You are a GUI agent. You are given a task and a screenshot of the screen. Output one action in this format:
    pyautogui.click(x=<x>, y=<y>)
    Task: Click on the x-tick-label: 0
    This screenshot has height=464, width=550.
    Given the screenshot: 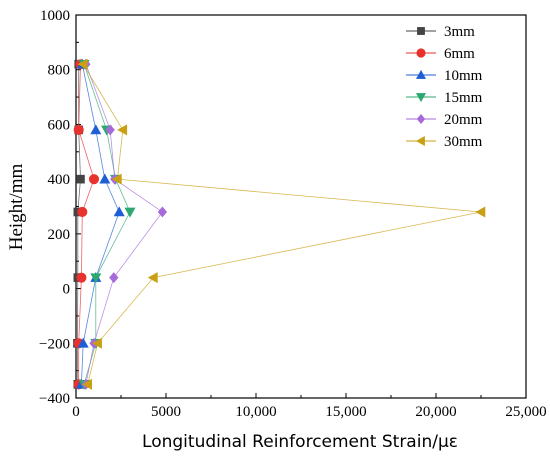 What is the action you would take?
    pyautogui.click(x=76, y=412)
    